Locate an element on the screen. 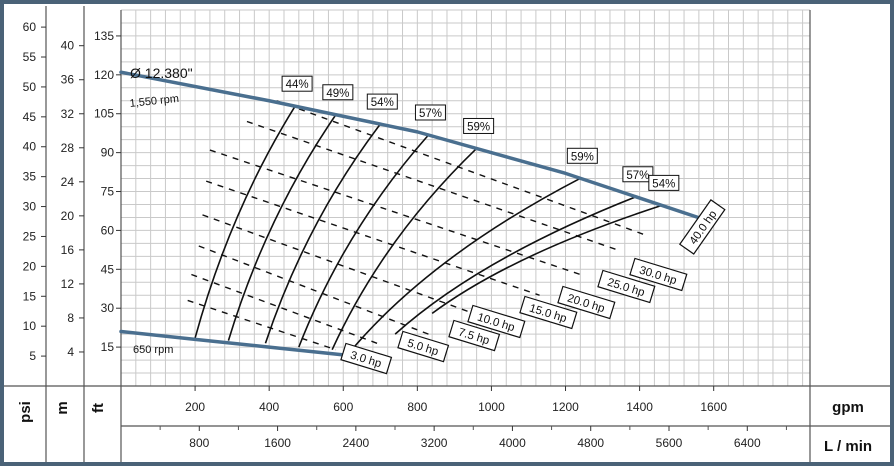  hp-label: 3.0 hp is located at coordinates (366, 358).